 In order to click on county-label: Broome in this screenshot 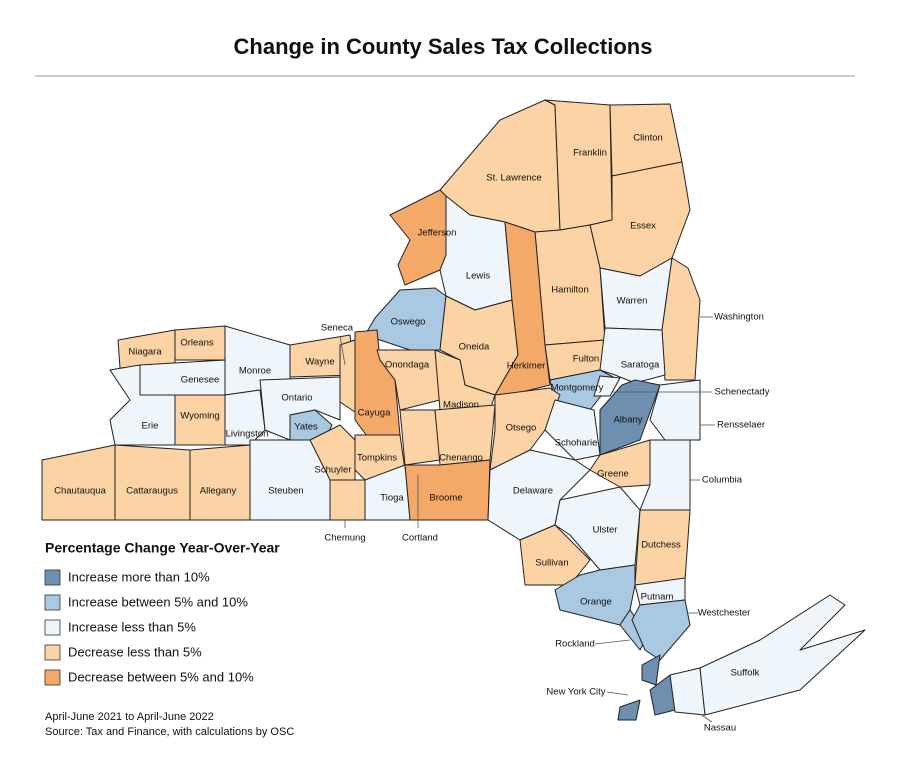, I will do `click(445, 498)`.